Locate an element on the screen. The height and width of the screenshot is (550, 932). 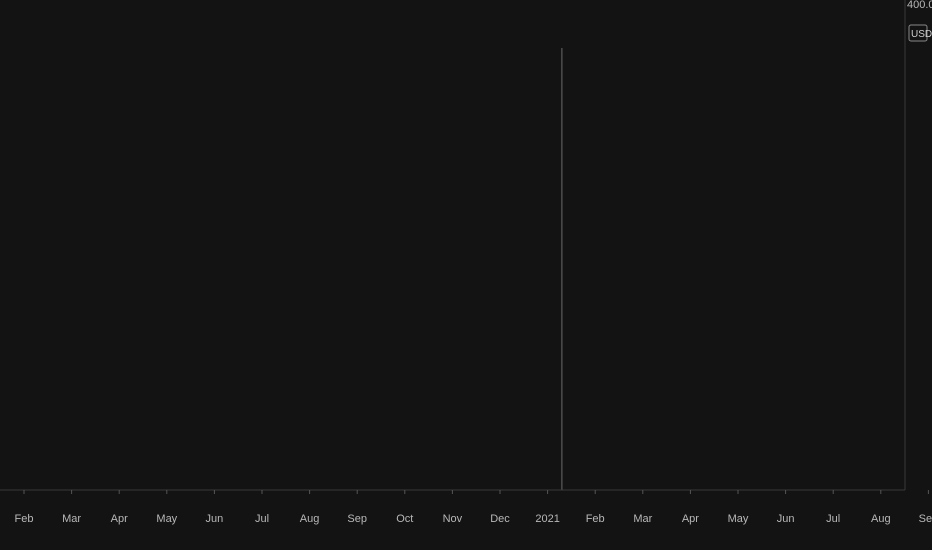
time-tick-label: Dec is located at coordinates (500, 519).